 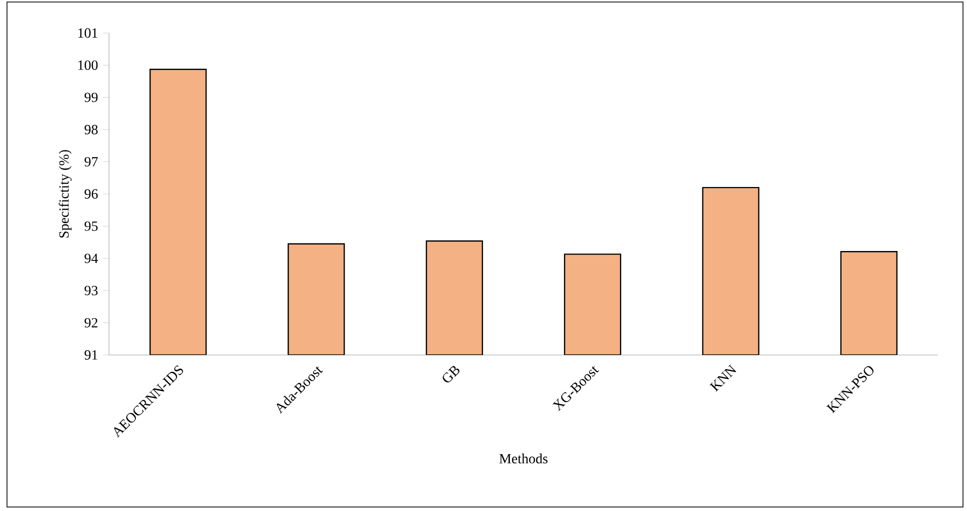 What do you see at coordinates (91, 194) in the screenshot?
I see `y-tick-label: 96` at bounding box center [91, 194].